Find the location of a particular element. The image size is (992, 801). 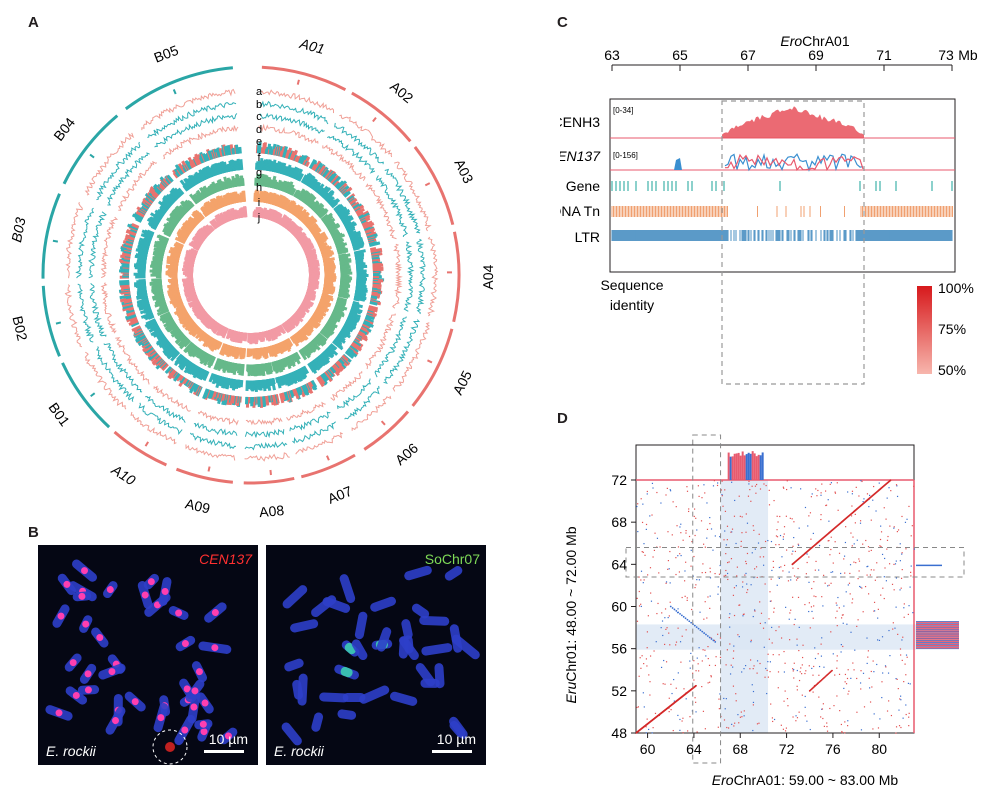

panel-label-a: A is located at coordinates (33, 22).